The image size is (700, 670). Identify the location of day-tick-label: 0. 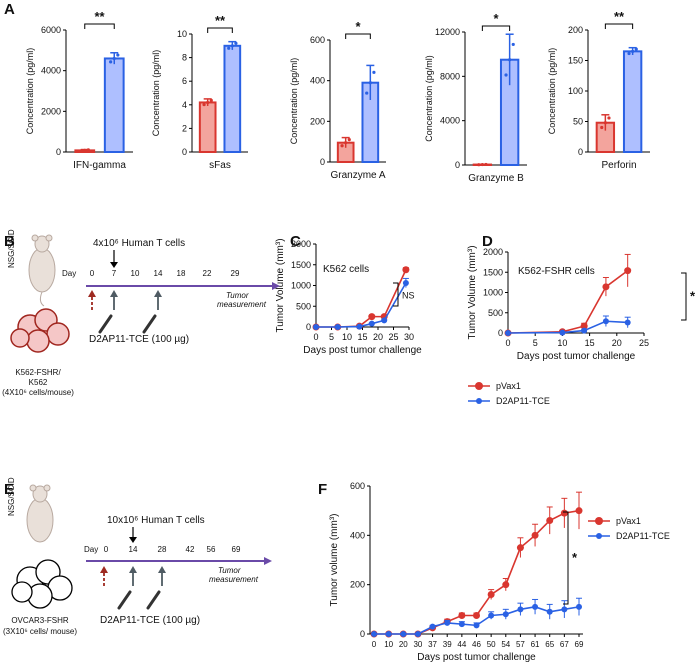
(92, 273).